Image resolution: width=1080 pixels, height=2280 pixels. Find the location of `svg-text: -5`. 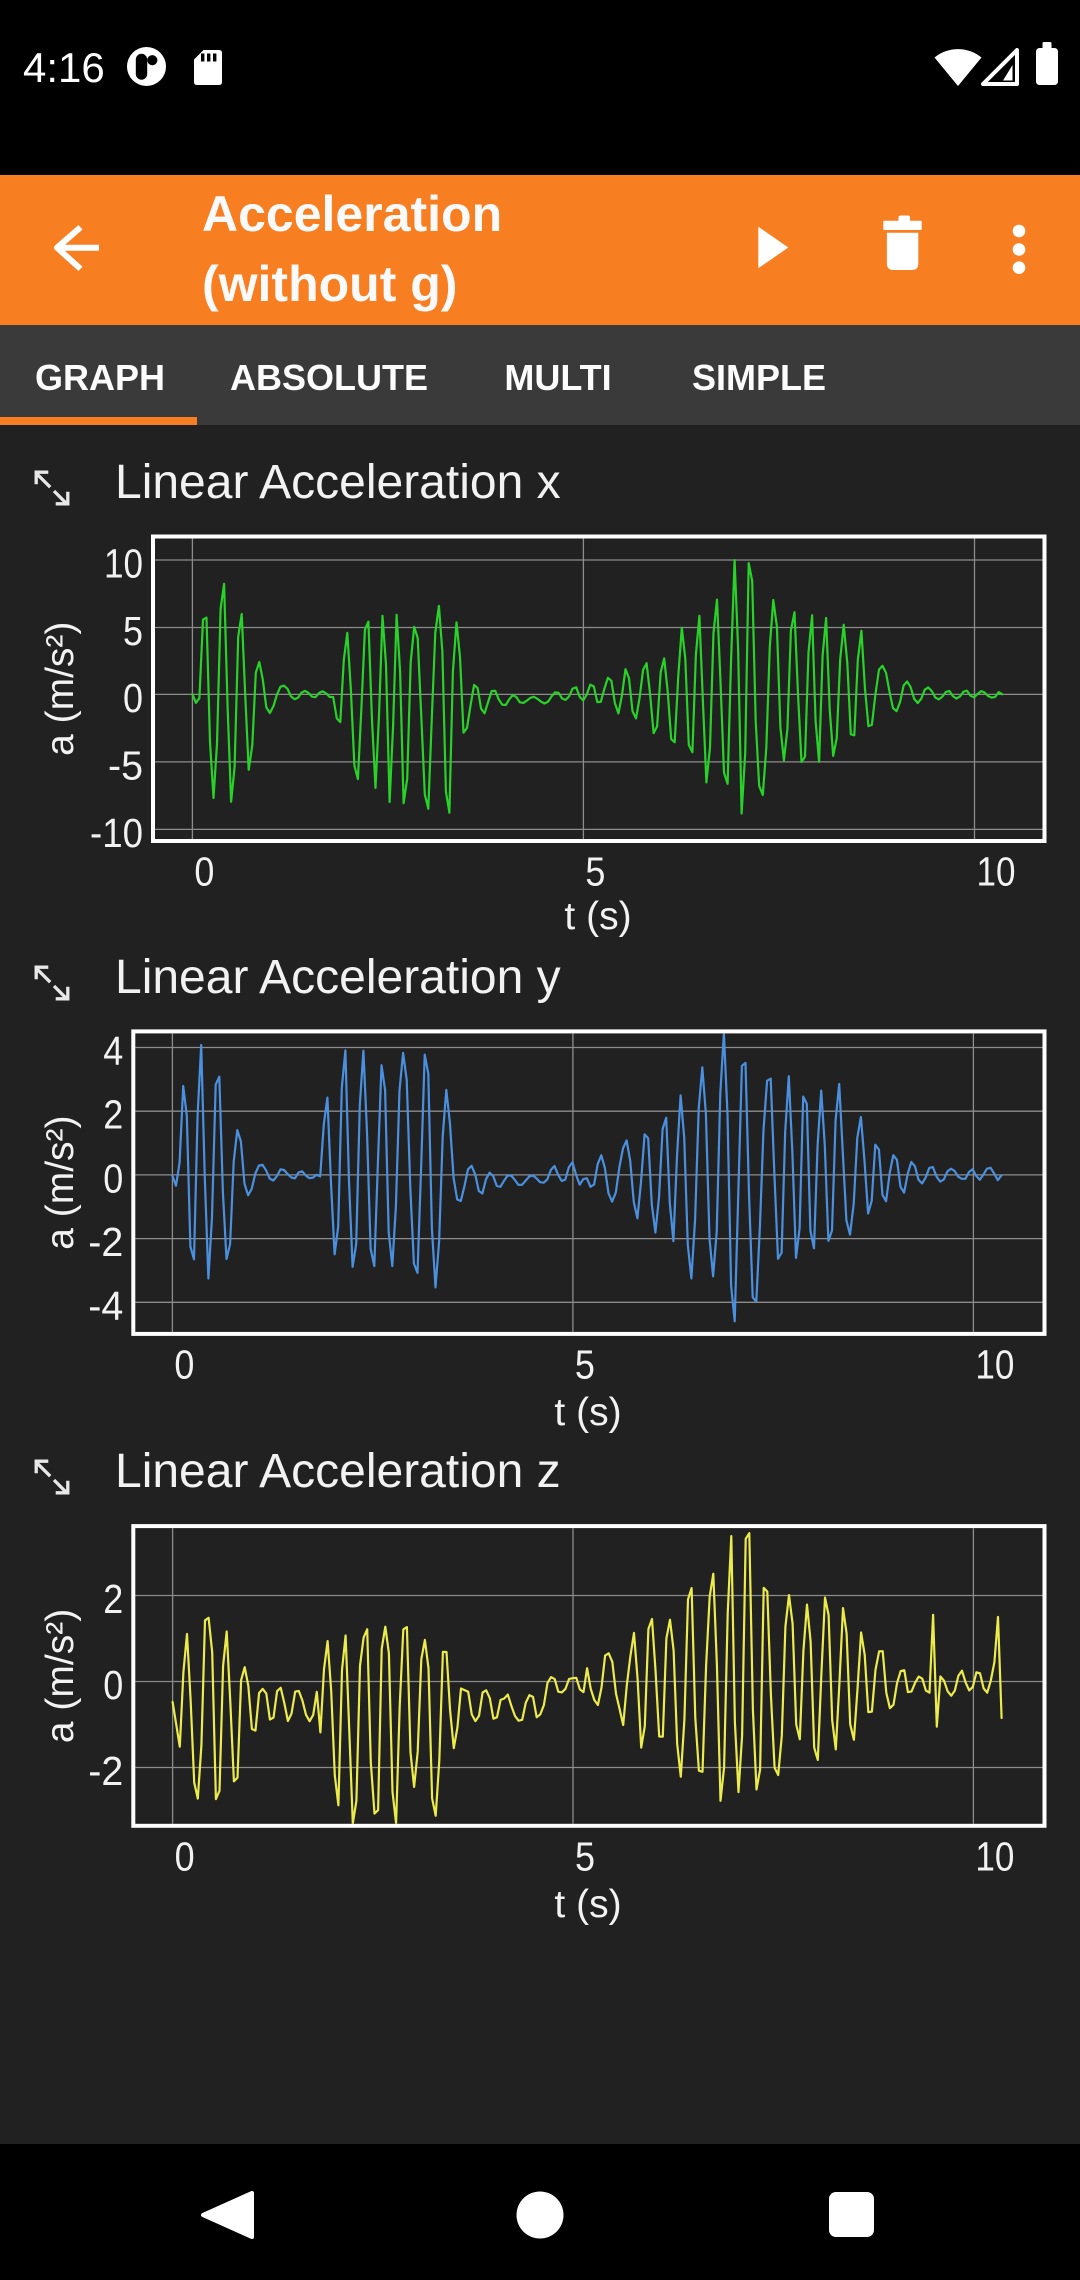

svg-text: -5 is located at coordinates (125, 765).